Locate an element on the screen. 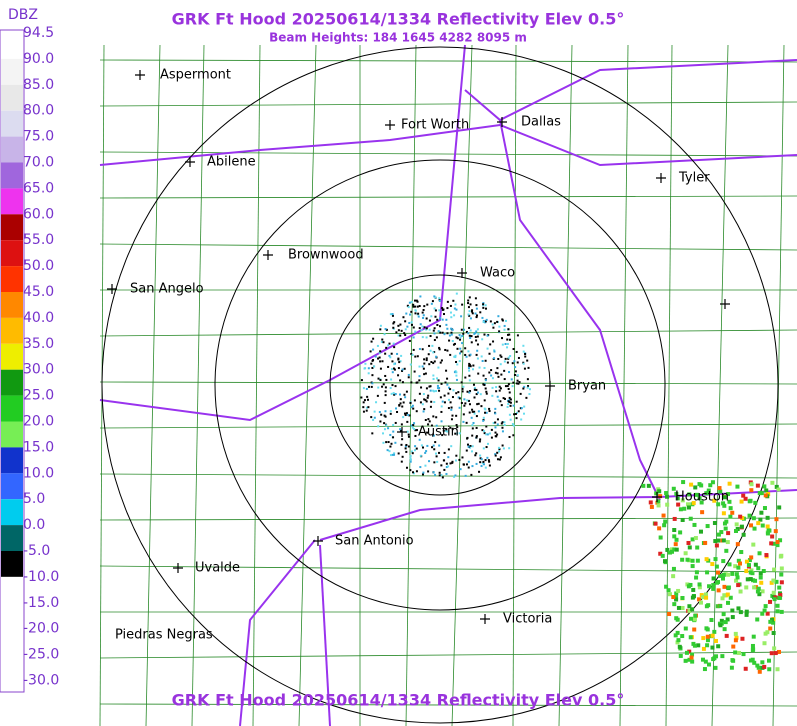  legend-label: 40.0 is located at coordinates (38, 318).